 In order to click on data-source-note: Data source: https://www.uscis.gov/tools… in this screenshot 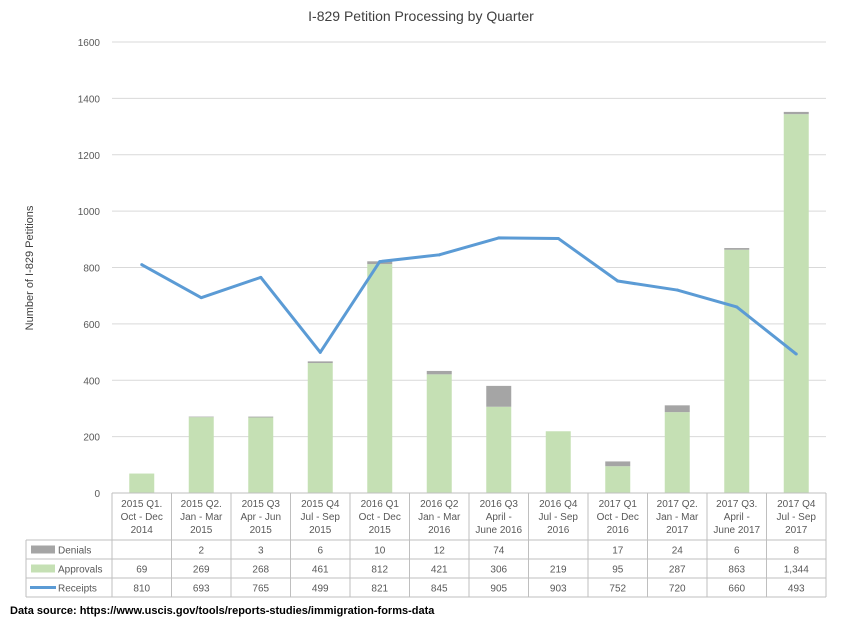, I will do `click(222, 611)`.